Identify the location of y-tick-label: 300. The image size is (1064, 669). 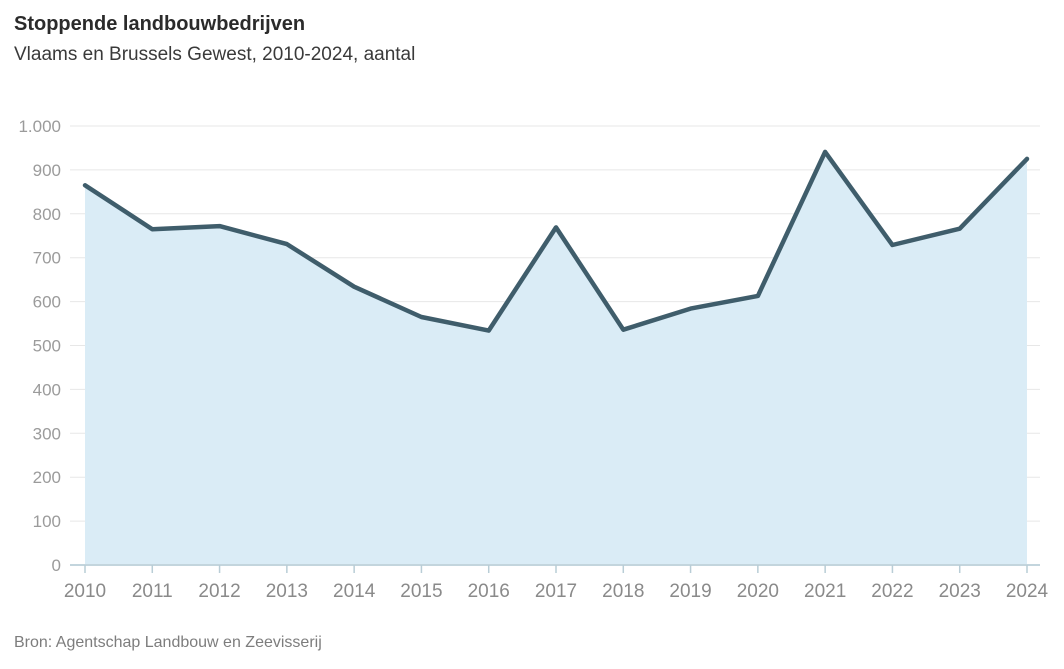
(47, 433).